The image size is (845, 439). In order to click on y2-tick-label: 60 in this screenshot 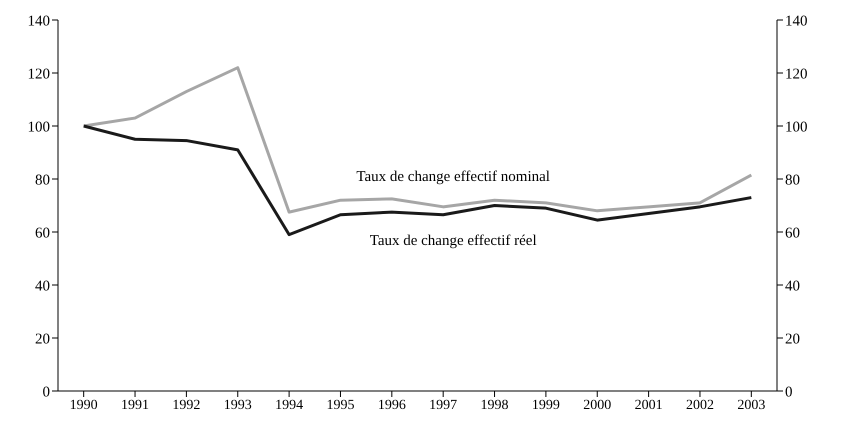, I will do `click(792, 233)`.